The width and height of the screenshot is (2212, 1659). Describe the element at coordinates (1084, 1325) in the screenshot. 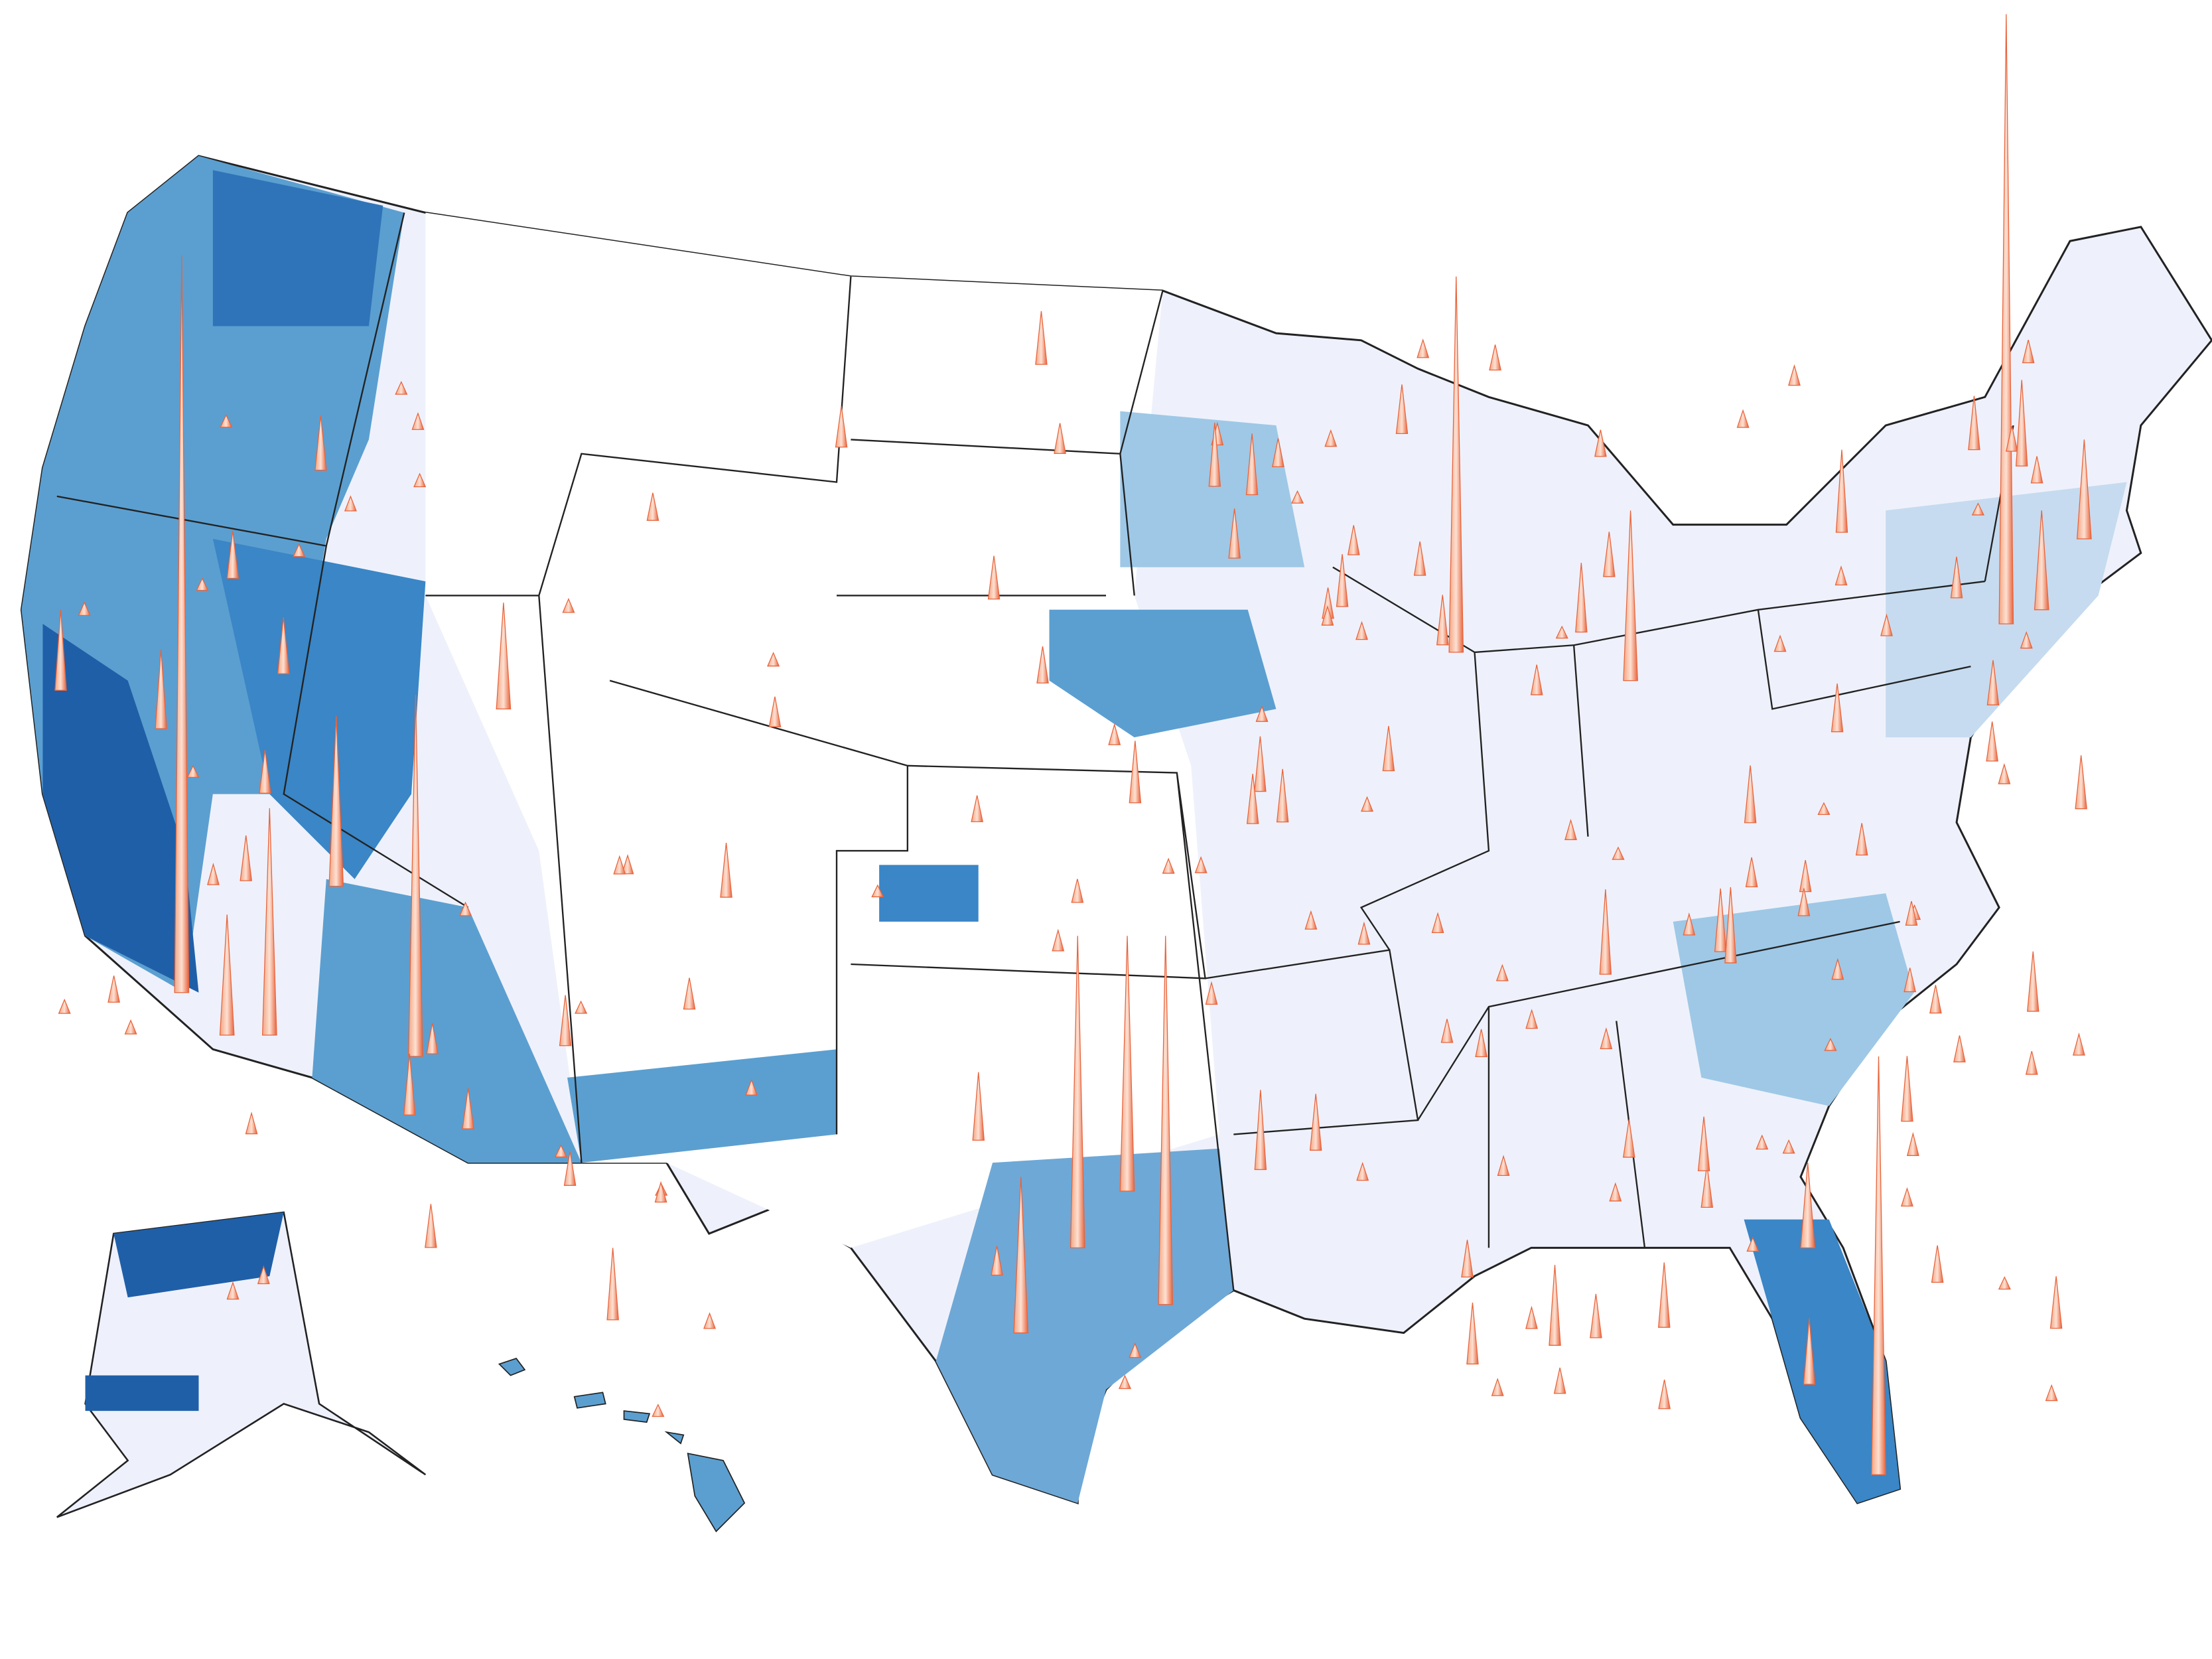

I see `texas-blue` at that location.